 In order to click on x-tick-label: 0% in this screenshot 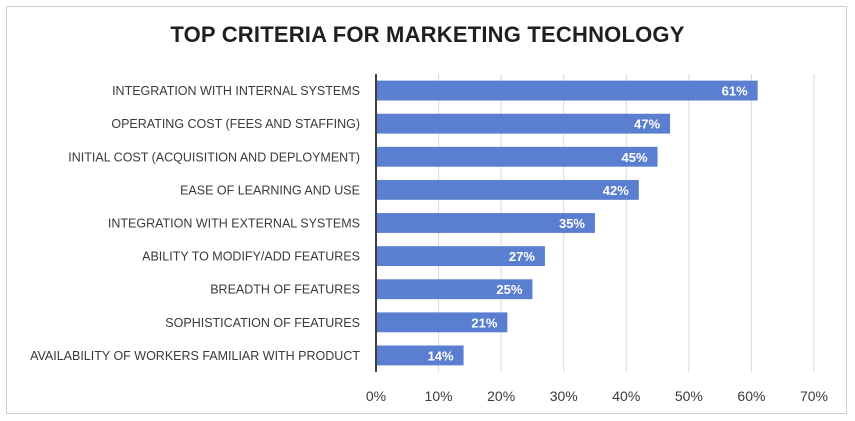, I will do `click(376, 396)`.